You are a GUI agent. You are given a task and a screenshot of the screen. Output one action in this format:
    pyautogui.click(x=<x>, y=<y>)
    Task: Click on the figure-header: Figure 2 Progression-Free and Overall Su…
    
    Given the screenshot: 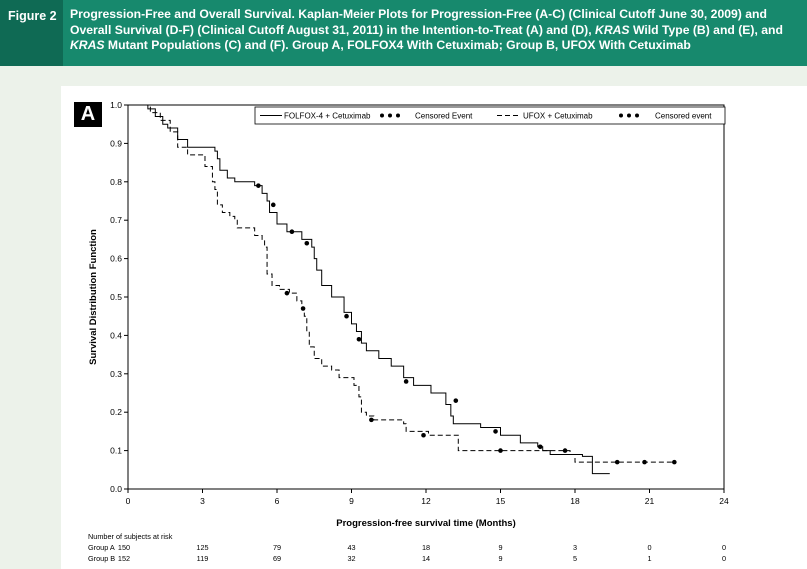 What is the action you would take?
    pyautogui.click(x=403, y=33)
    